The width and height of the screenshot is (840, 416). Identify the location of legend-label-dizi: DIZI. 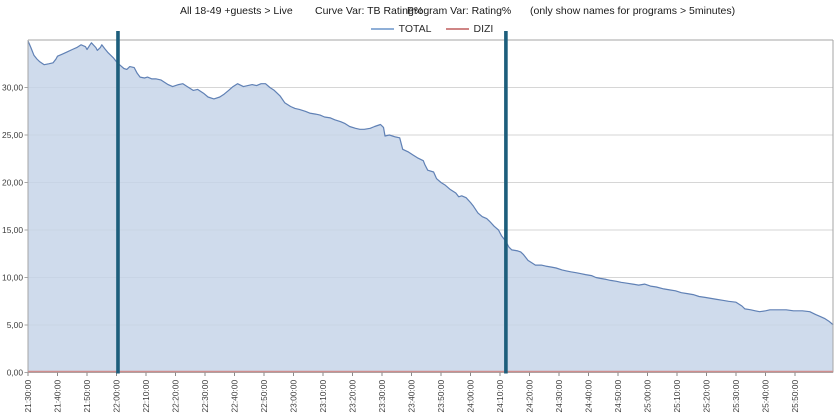
(483, 29).